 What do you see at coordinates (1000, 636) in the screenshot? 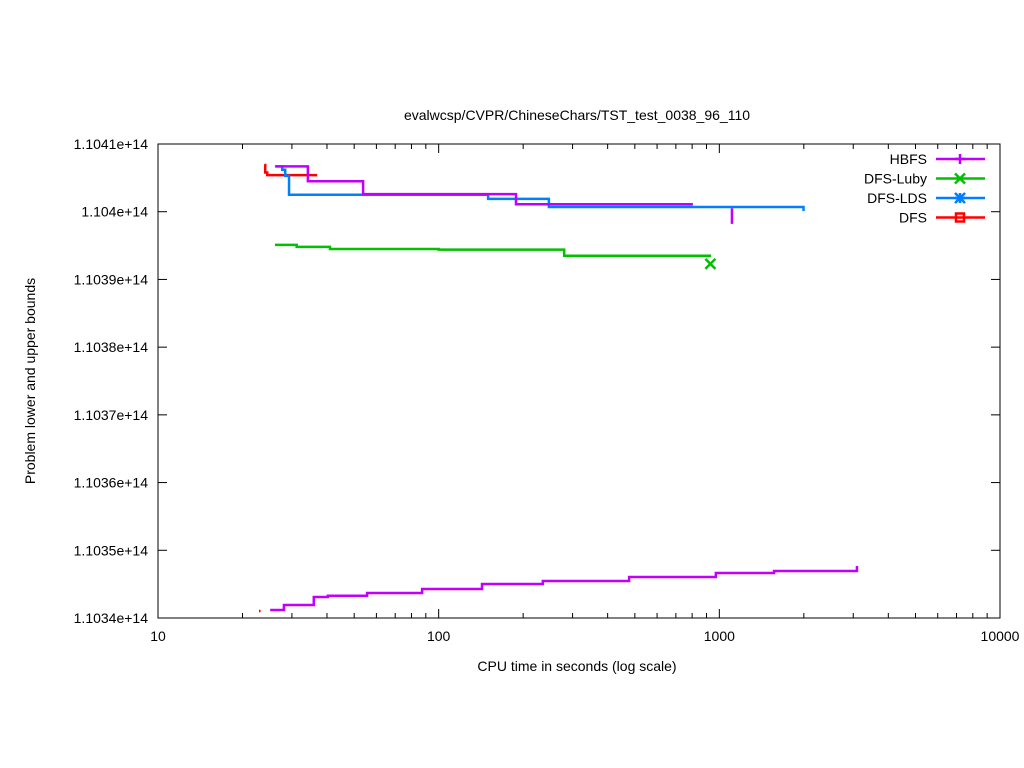
I see `x-tick-label: 10000` at bounding box center [1000, 636].